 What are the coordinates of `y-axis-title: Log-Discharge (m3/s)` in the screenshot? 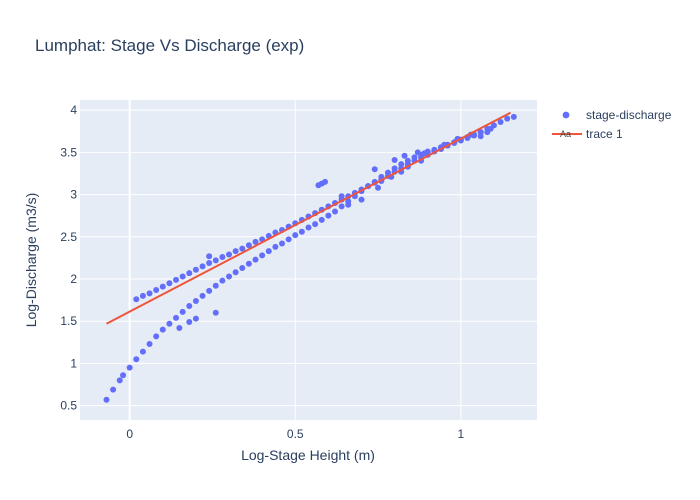 It's located at (31, 260).